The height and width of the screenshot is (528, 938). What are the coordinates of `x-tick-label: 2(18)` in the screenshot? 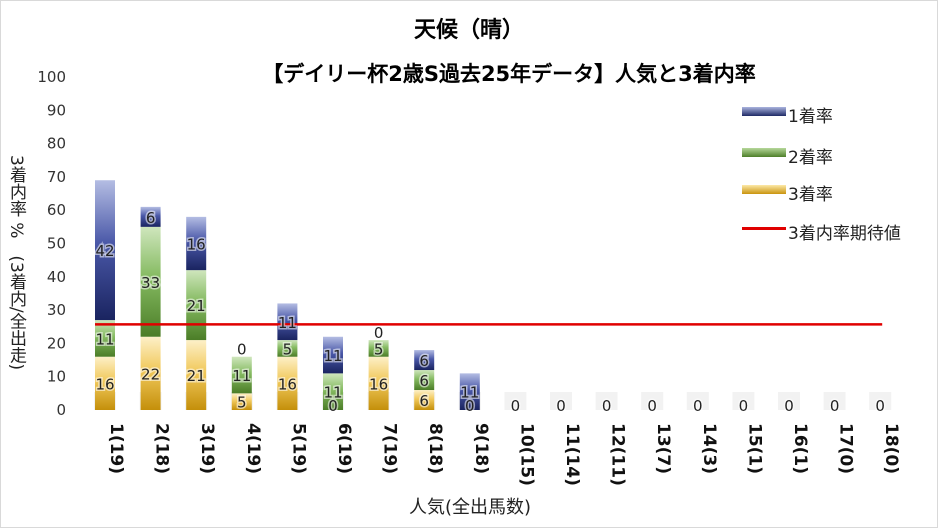 It's located at (162, 448).